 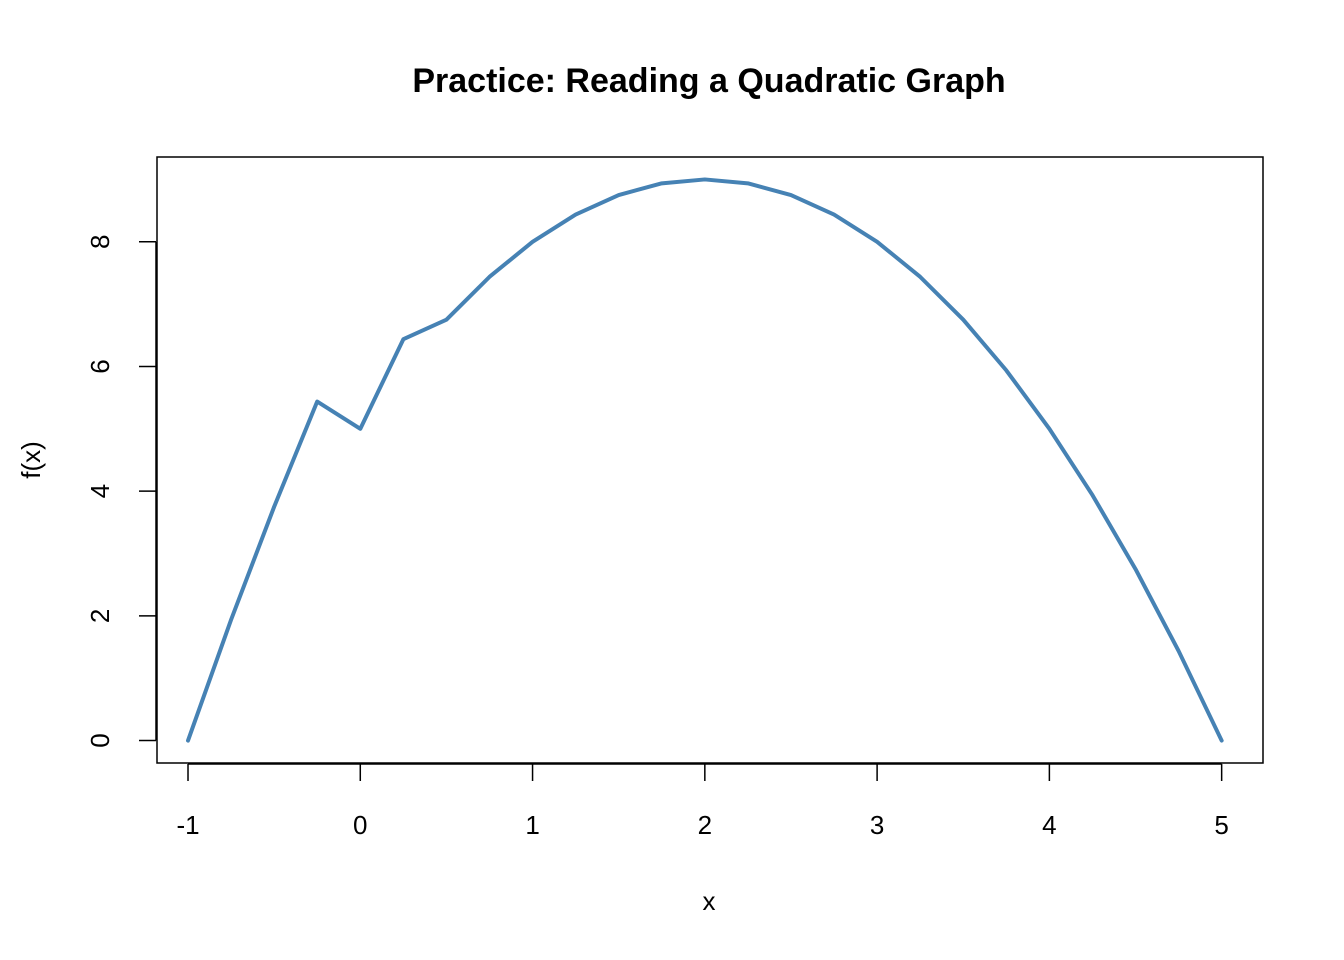 I want to click on x-tick-label: 5, so click(x=1221, y=825).